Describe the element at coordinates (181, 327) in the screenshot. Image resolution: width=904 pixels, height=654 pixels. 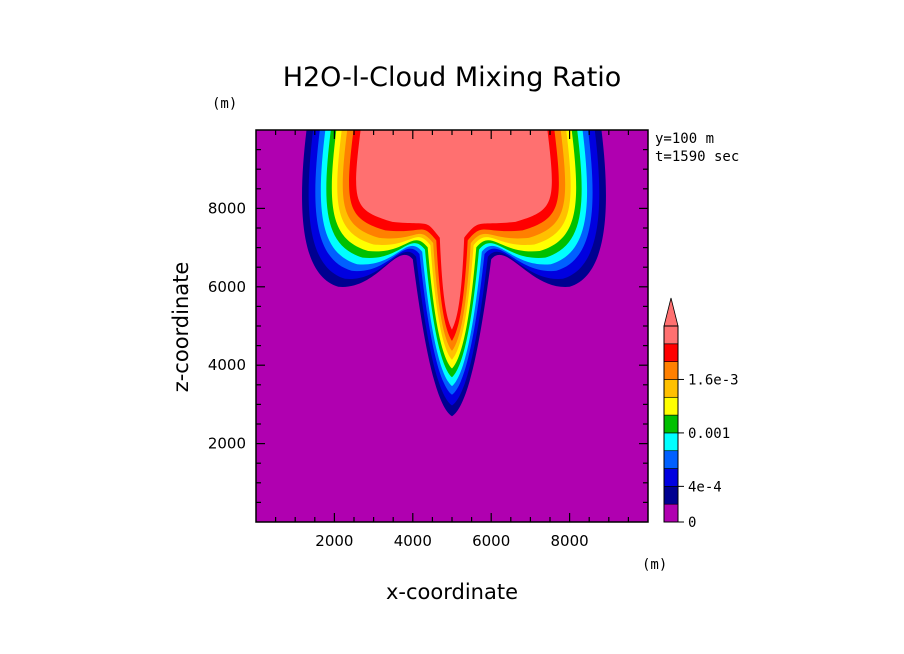
I see `y-axis-label: z-coordinate` at that location.